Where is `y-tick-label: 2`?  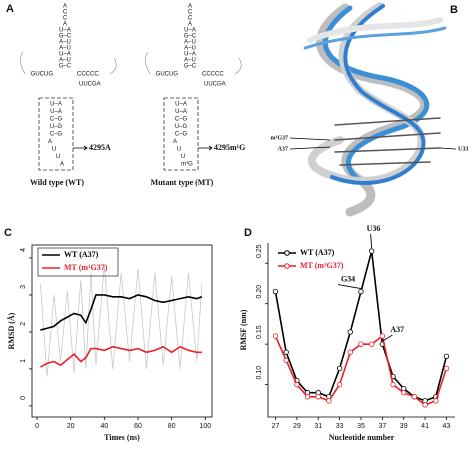
y-tick-label: 2 is located at coordinates (23, 324).